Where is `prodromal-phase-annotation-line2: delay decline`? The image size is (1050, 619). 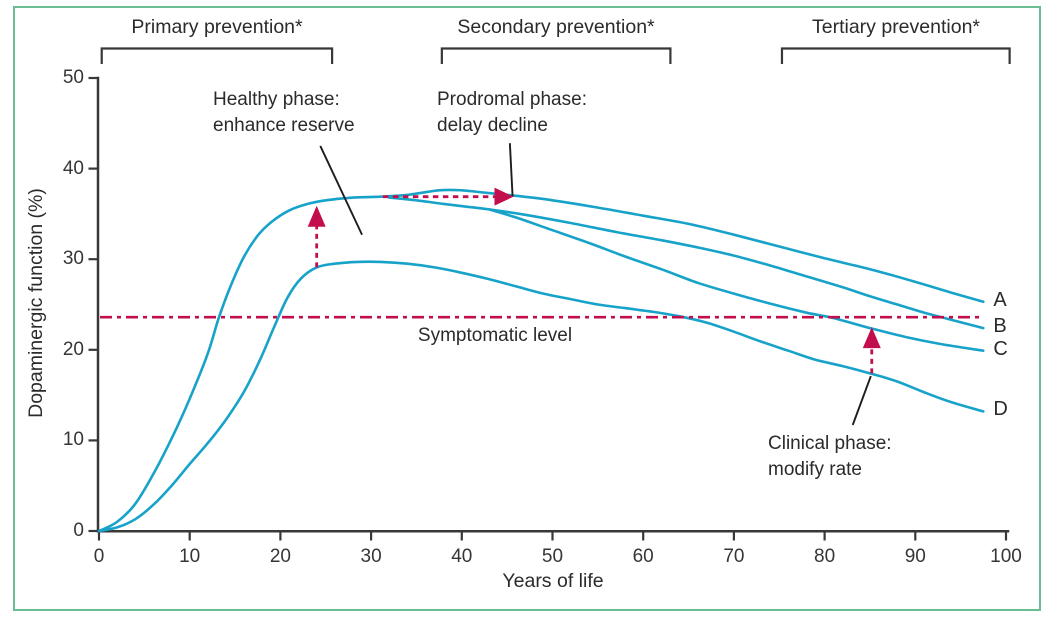
prodromal-phase-annotation-line2: delay decline is located at coordinates (492, 125).